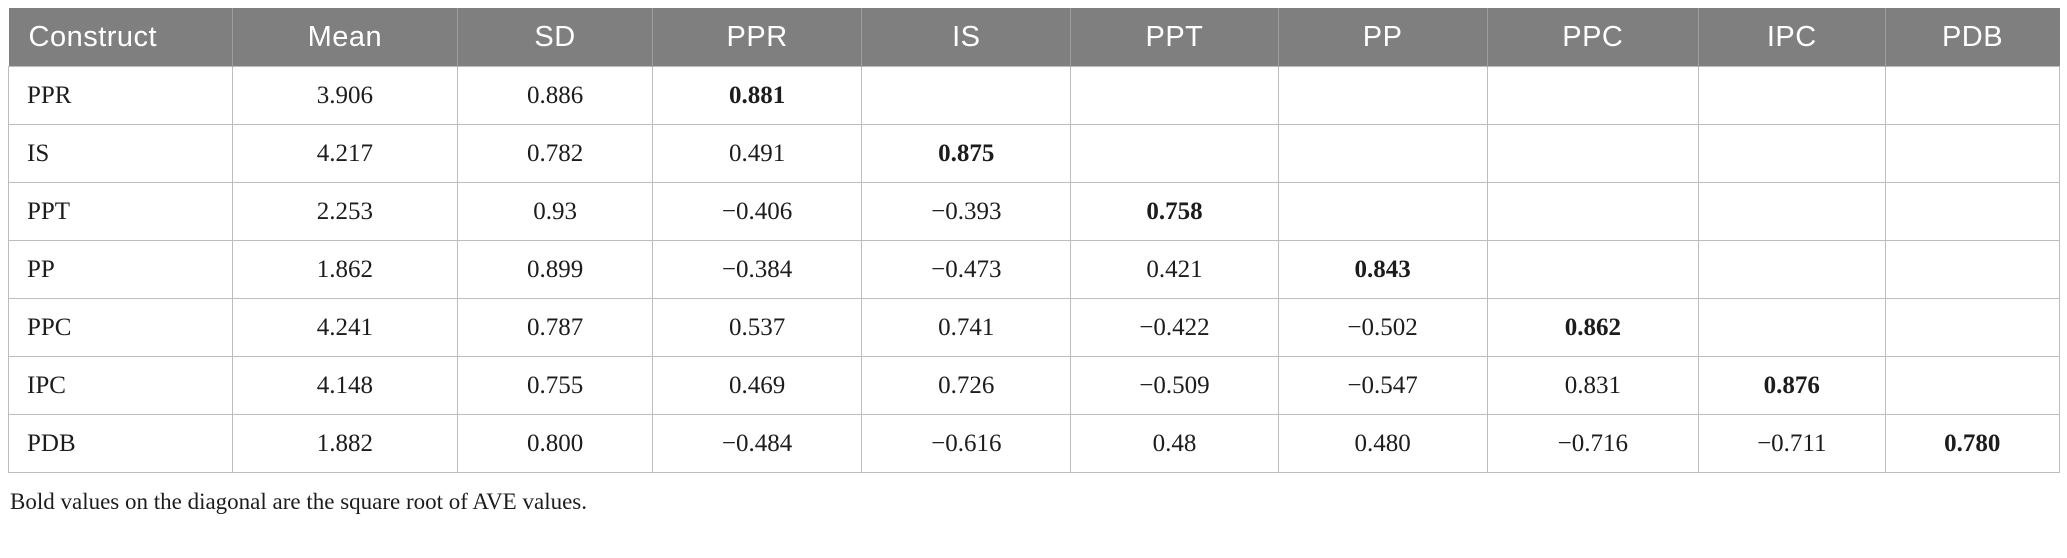  I want to click on table-row: PPR 3.906 0.886 0.881, so click(1034, 95).